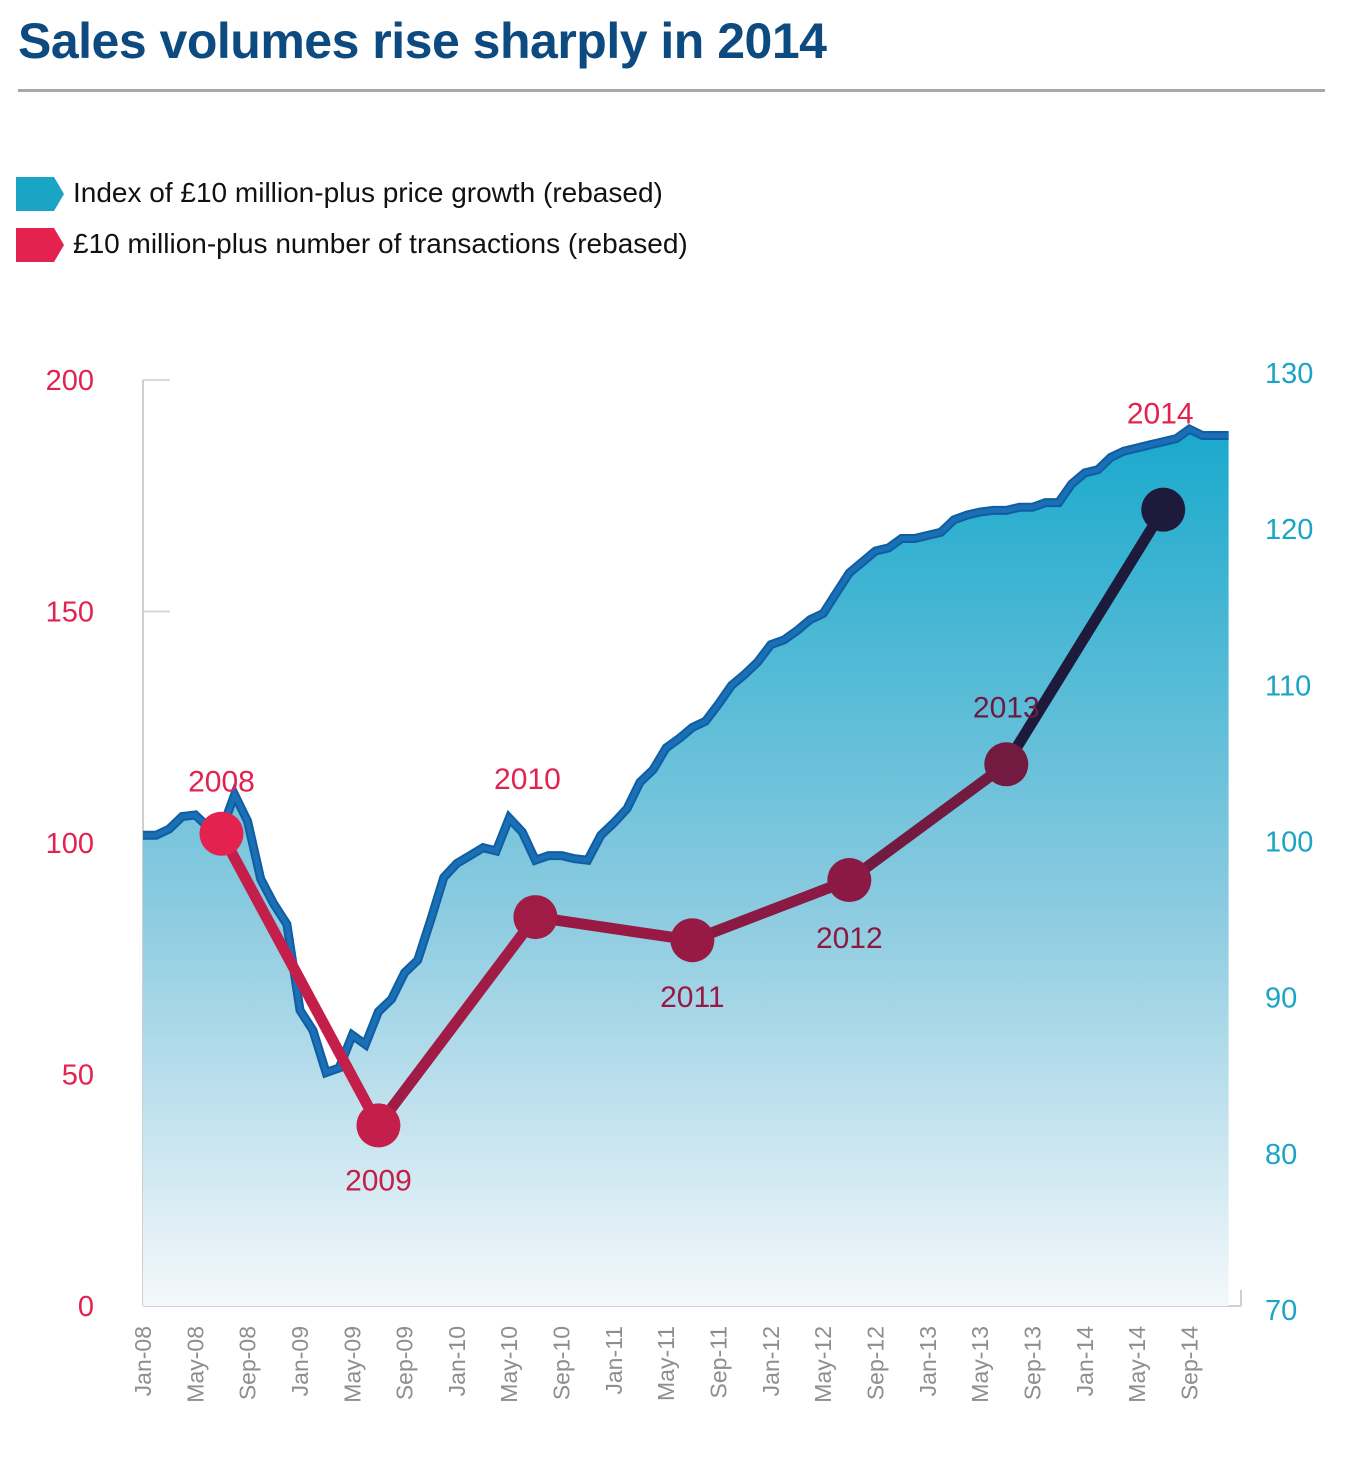 The height and width of the screenshot is (1460, 1350). What do you see at coordinates (143, 1361) in the screenshot?
I see `x-axis-tick-label: Jan-08` at bounding box center [143, 1361].